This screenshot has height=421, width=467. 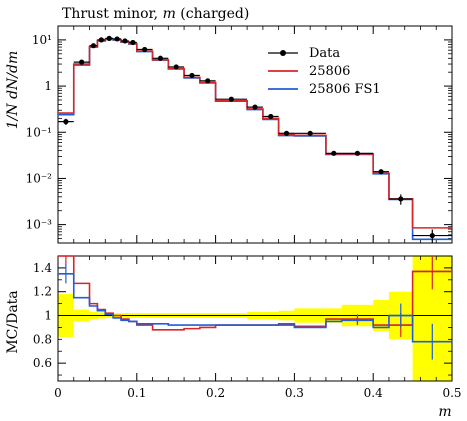 I want to click on legend: Data 25806 25806 FS1, so click(x=324, y=71).